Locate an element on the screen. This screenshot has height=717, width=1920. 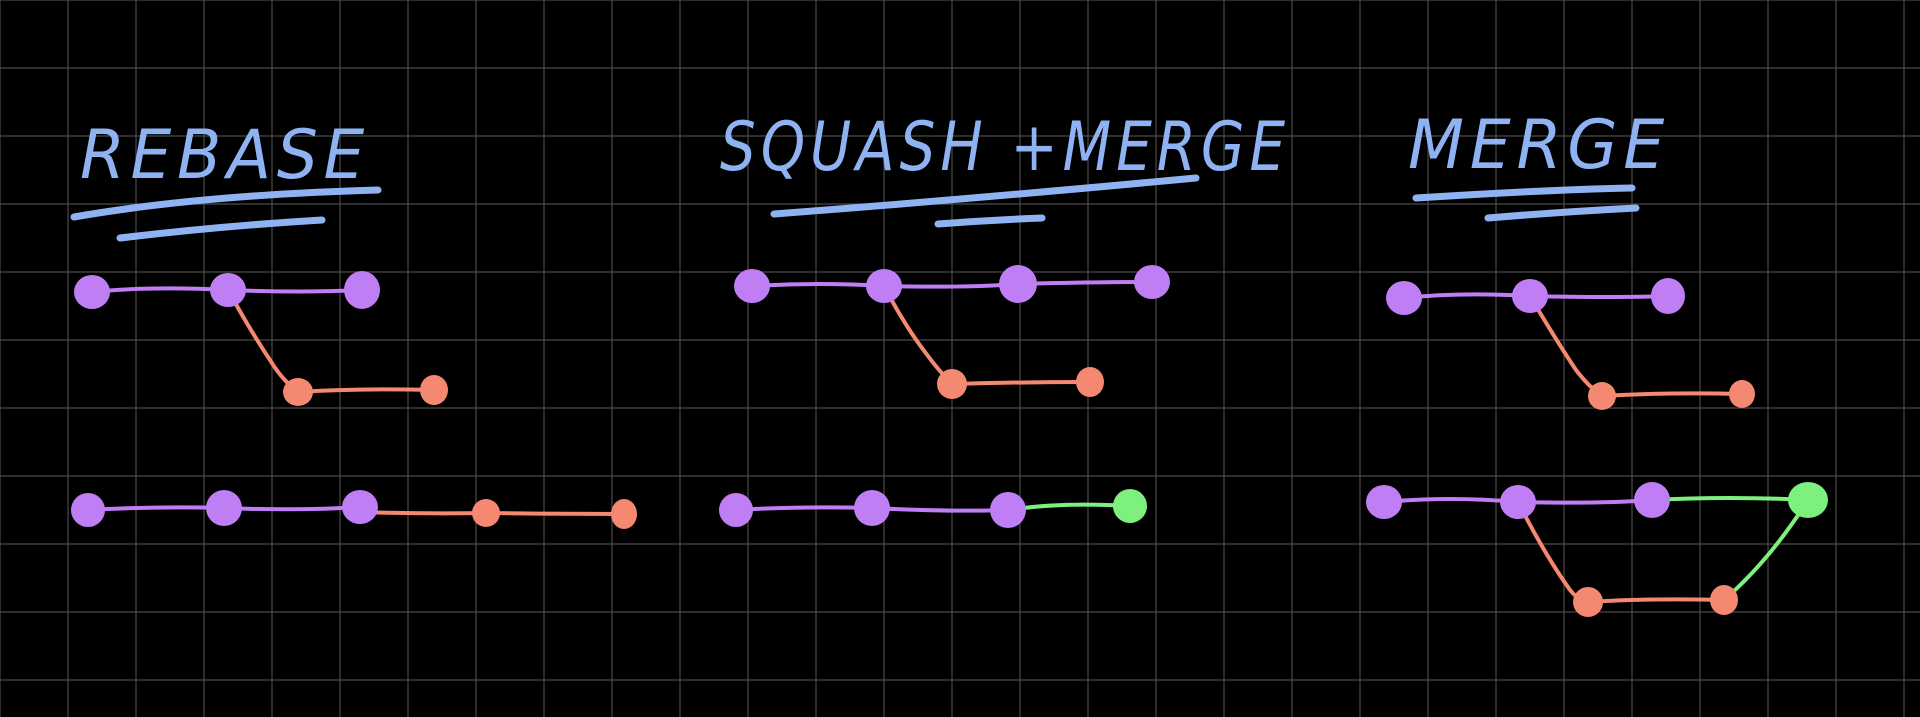
squash-commit-node is located at coordinates (1130, 506).